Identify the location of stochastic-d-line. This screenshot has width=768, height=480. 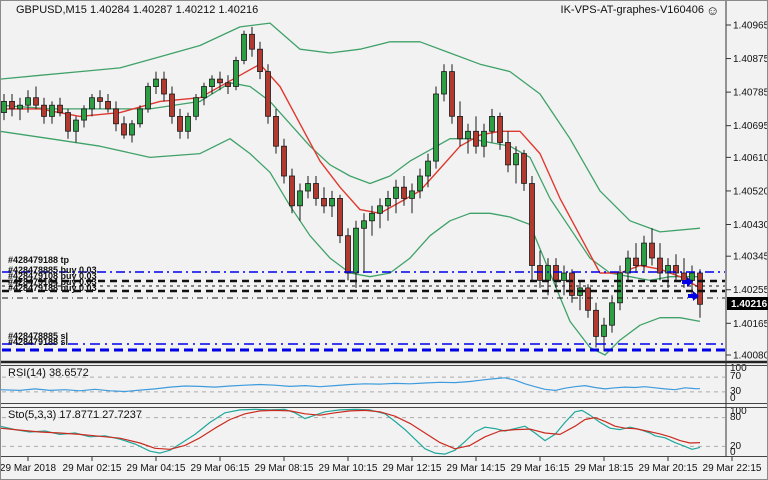
(350, 429).